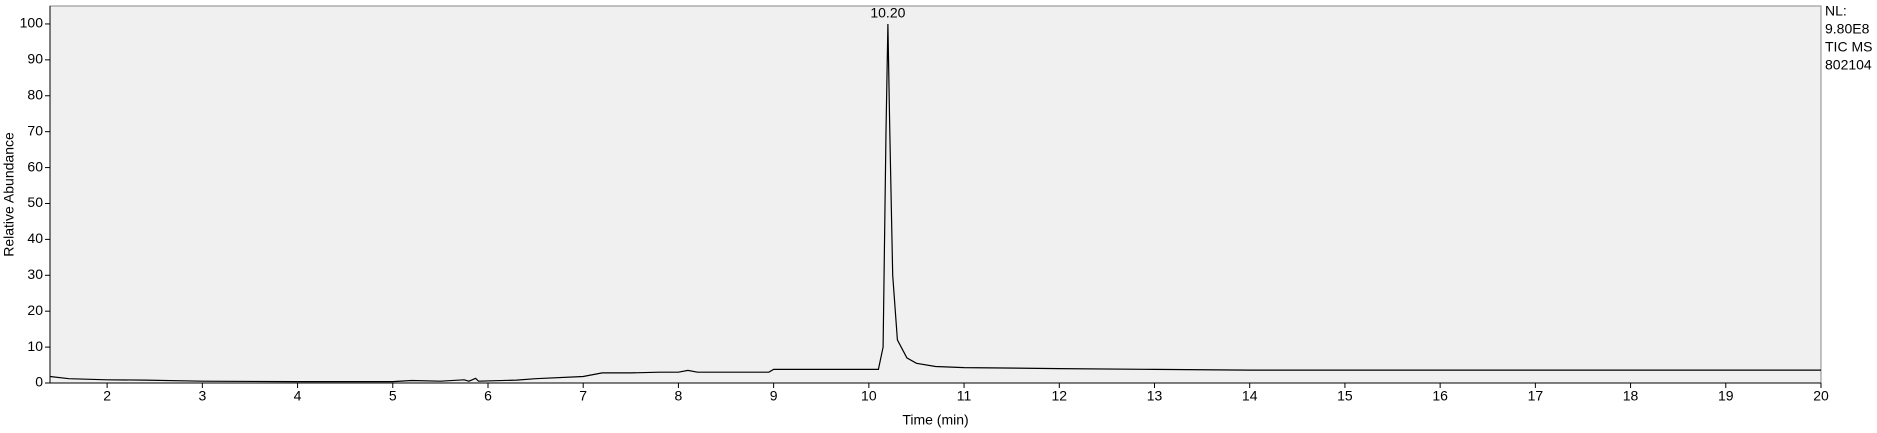 Image resolution: width=1877 pixels, height=433 pixels. Describe the element at coordinates (887, 13) in the screenshot. I see `peak-label: 10.20` at that location.